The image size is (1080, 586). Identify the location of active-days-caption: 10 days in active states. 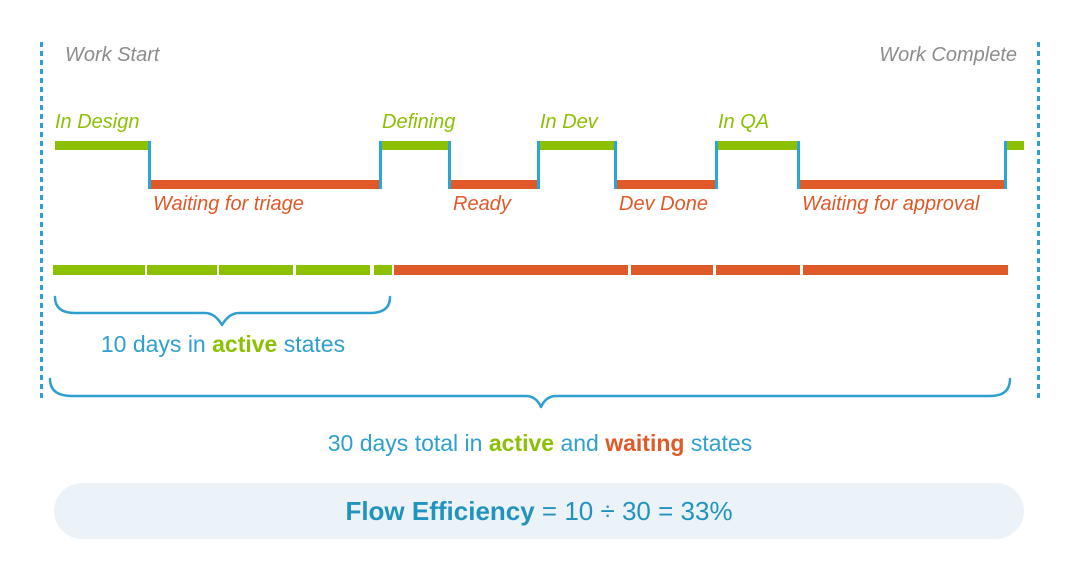
(223, 344).